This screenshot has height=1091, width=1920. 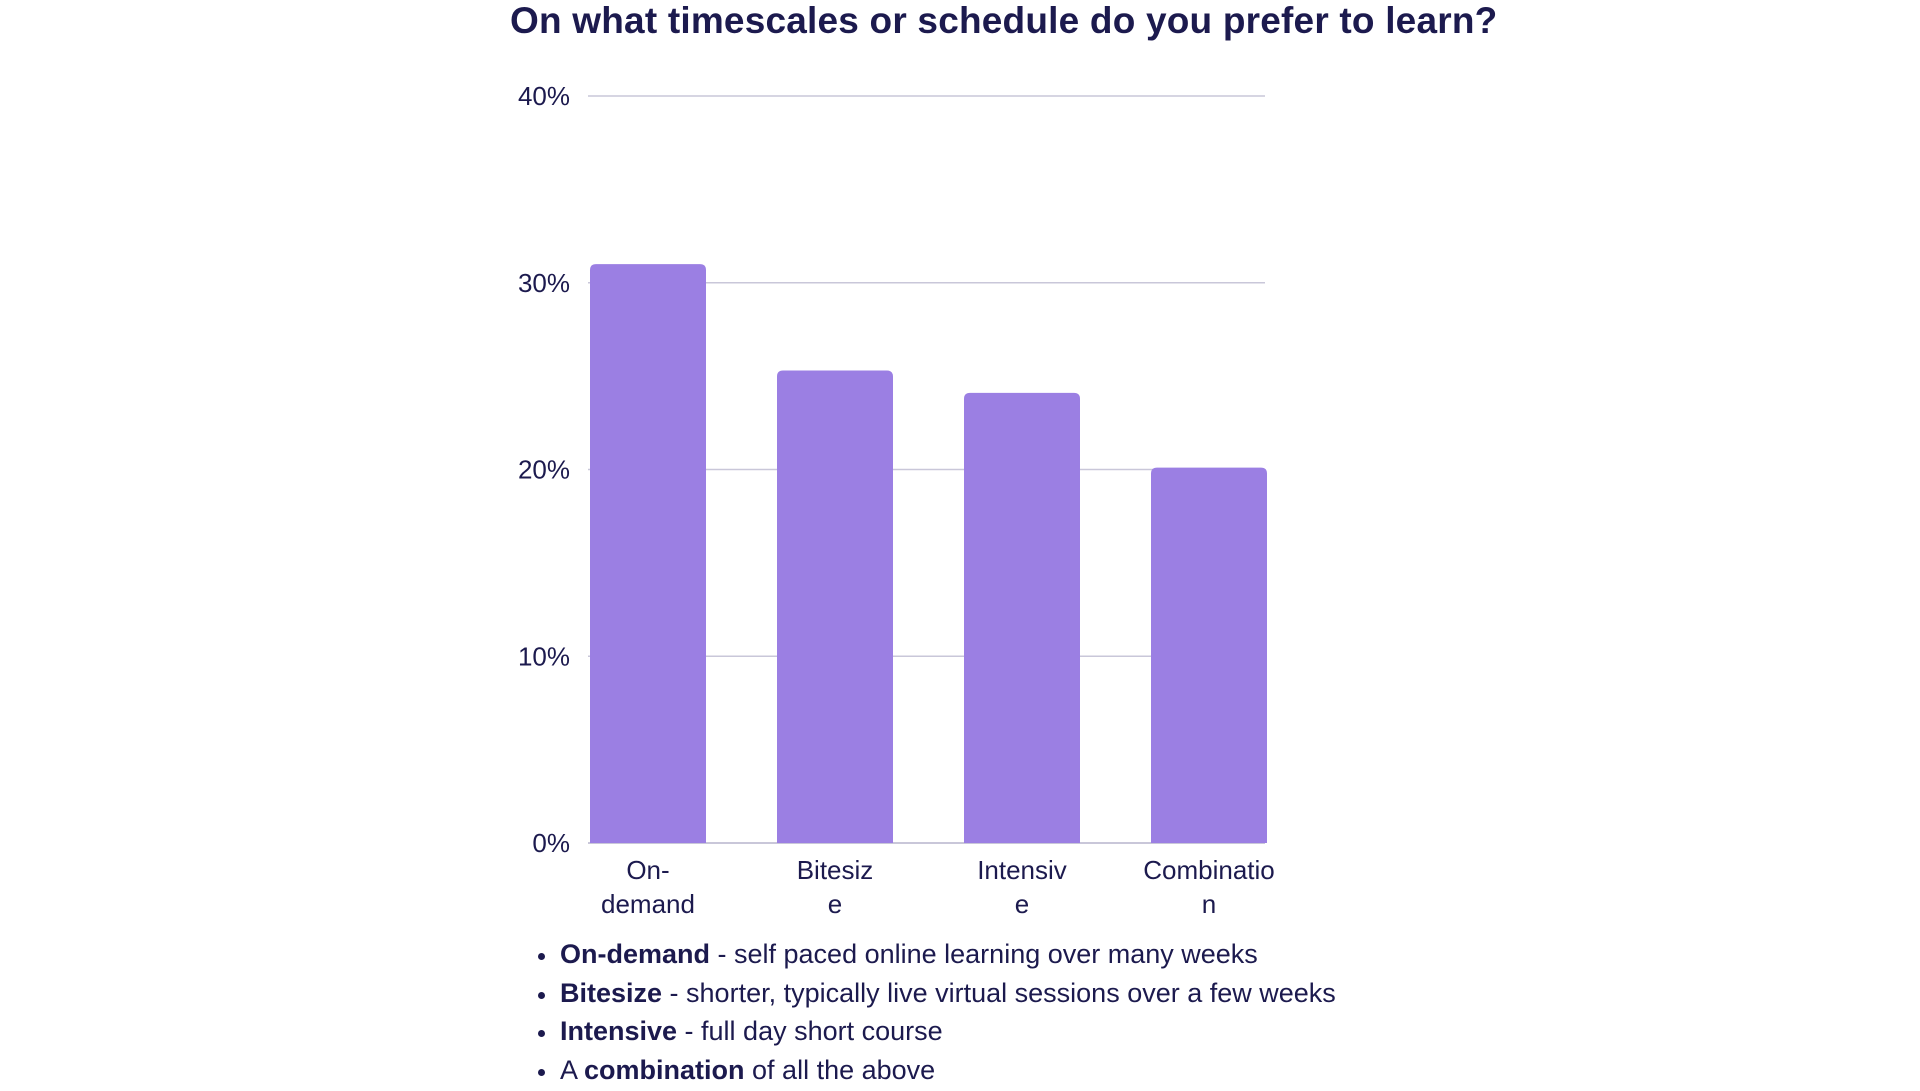 I want to click on y-axis-ticks: 0% 10% 20% 30% 40%, so click(x=544, y=469).